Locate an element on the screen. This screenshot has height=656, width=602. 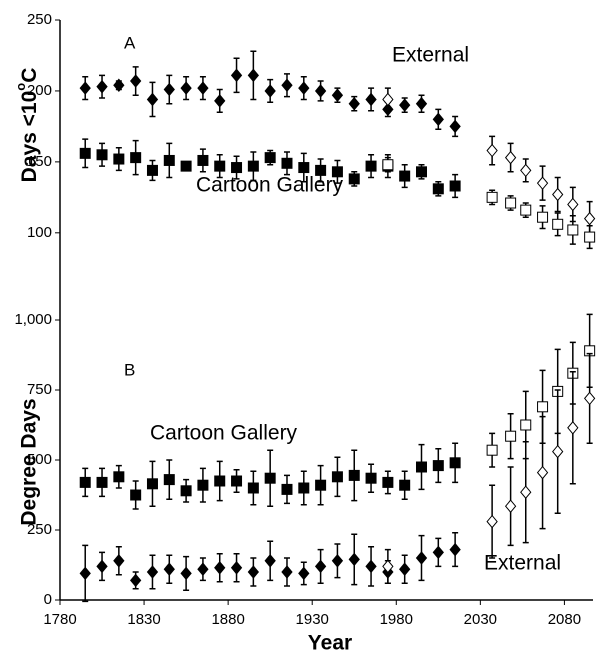
annotation: Cartoon Gallery is located at coordinates (270, 185).